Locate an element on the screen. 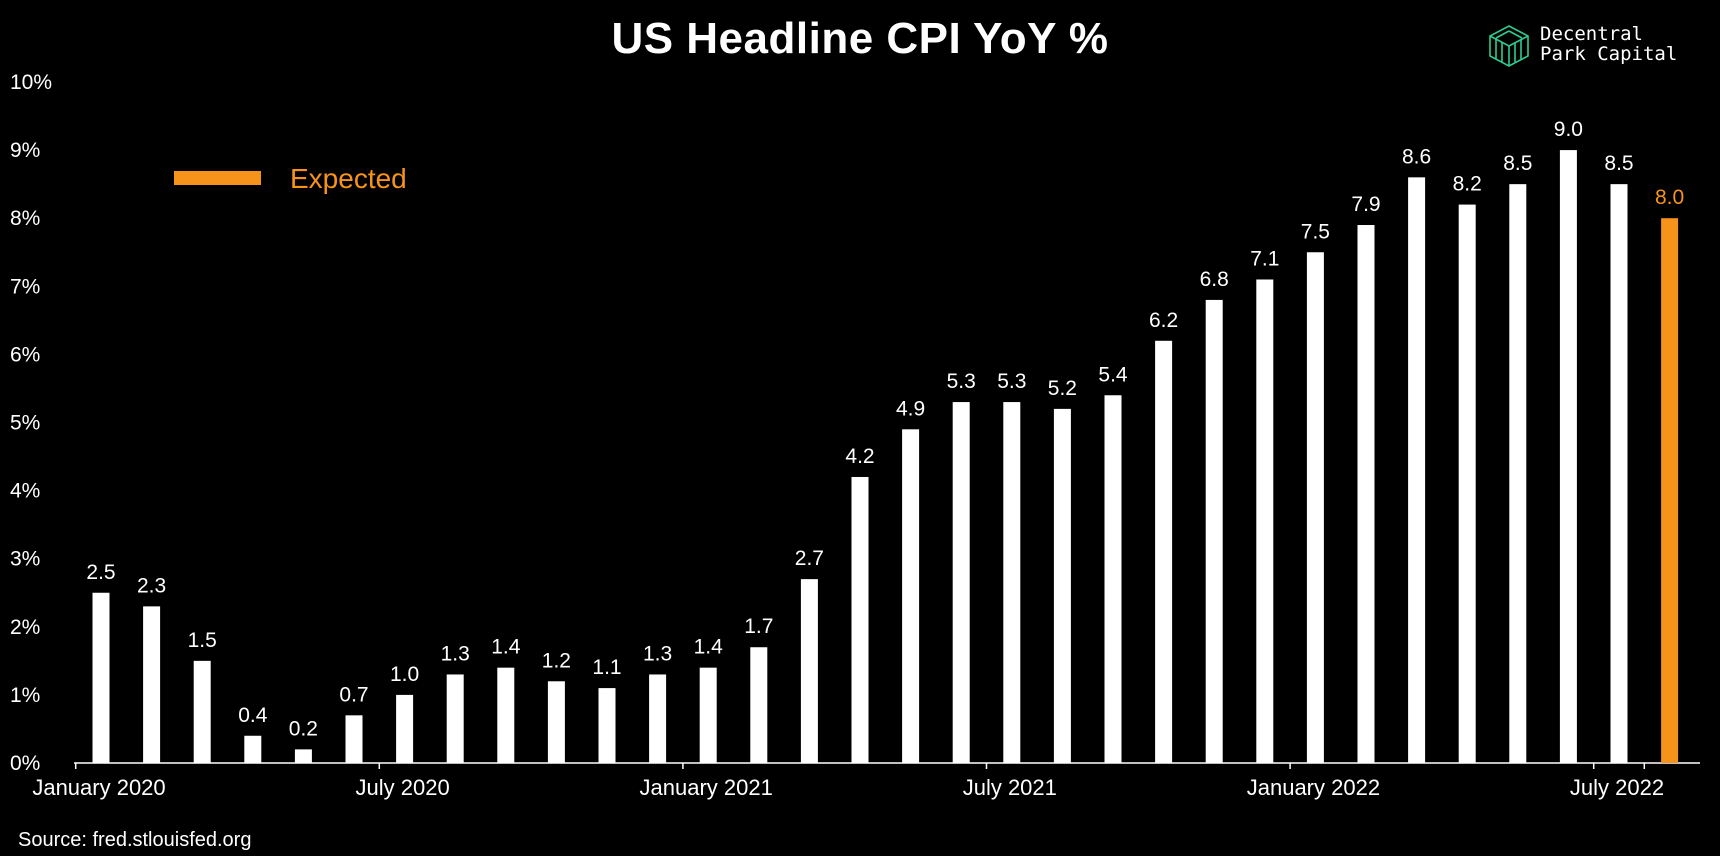  x-tick-label: January 2020 is located at coordinates (98, 787).